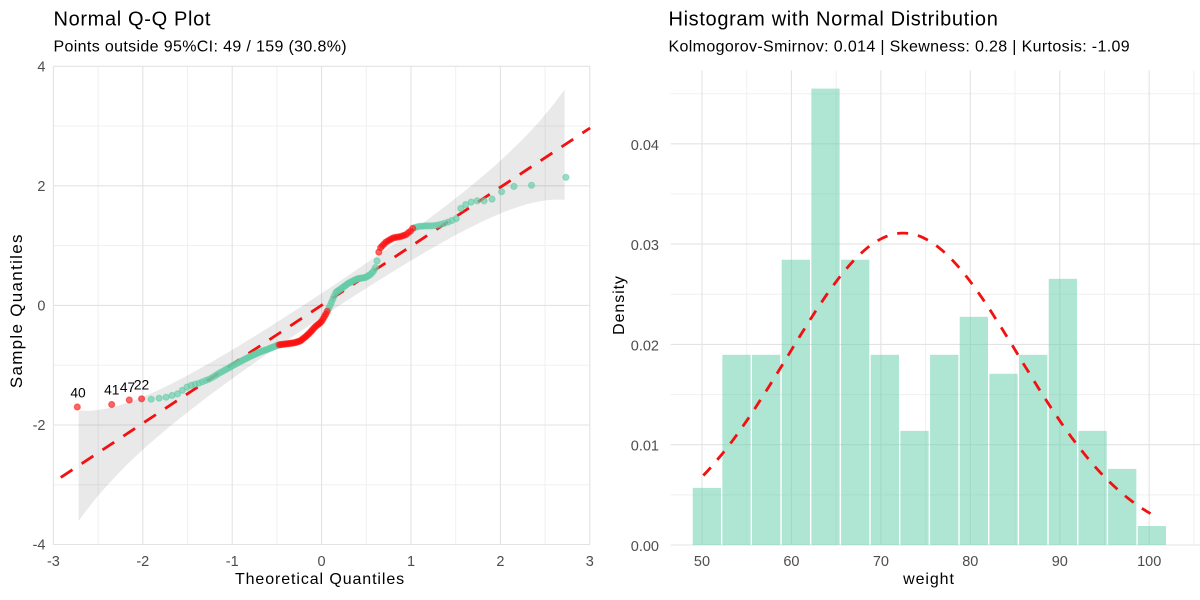  Describe the element at coordinates (881, 562) in the screenshot. I see `svg-text: 70` at that location.